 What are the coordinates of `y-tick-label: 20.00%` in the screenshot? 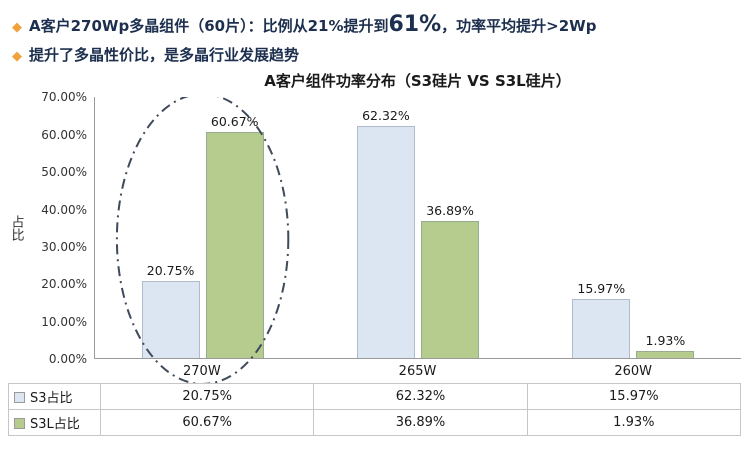 It's located at (64, 284).